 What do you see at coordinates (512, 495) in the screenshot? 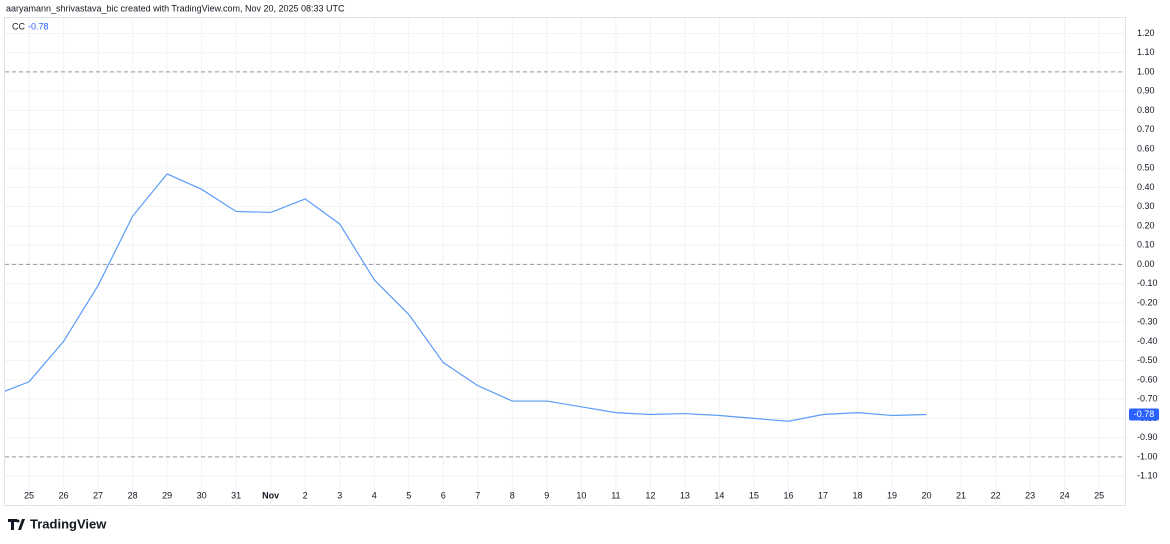
I see `x-tick-label: 8` at bounding box center [512, 495].